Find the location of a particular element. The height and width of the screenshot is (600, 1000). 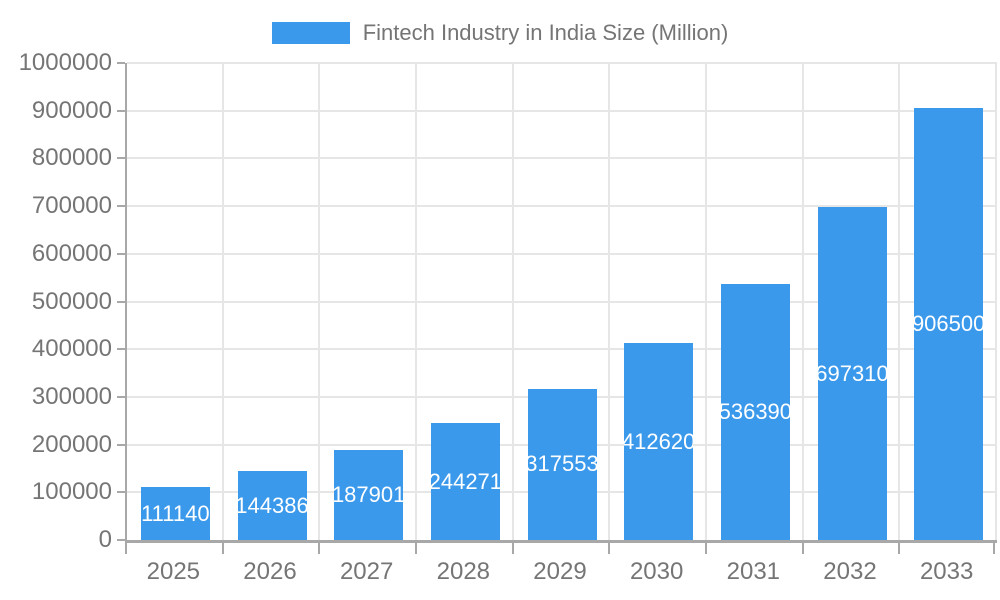

bar-2030: 412620 is located at coordinates (659, 441).